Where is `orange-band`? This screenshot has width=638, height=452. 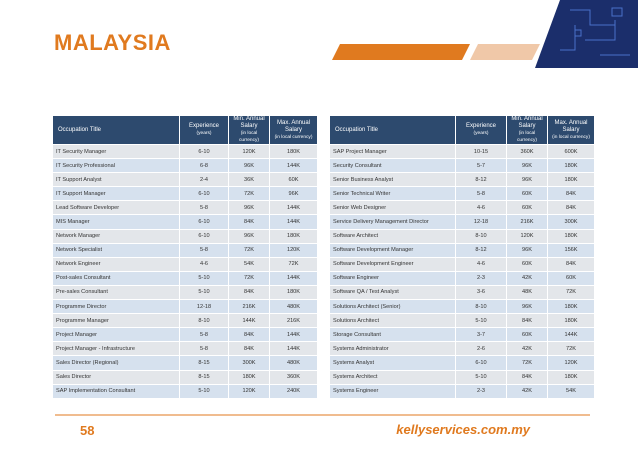 orange-band is located at coordinates (401, 52).